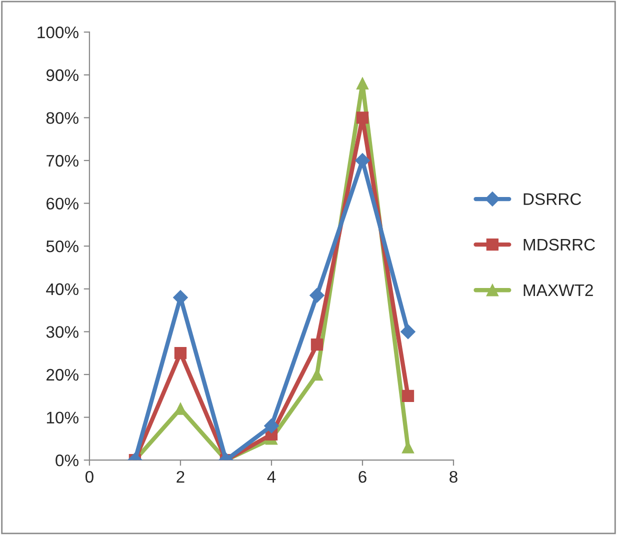 The width and height of the screenshot is (617, 535). Describe the element at coordinates (62, 204) in the screenshot. I see `y-tick-label: 60%` at that location.